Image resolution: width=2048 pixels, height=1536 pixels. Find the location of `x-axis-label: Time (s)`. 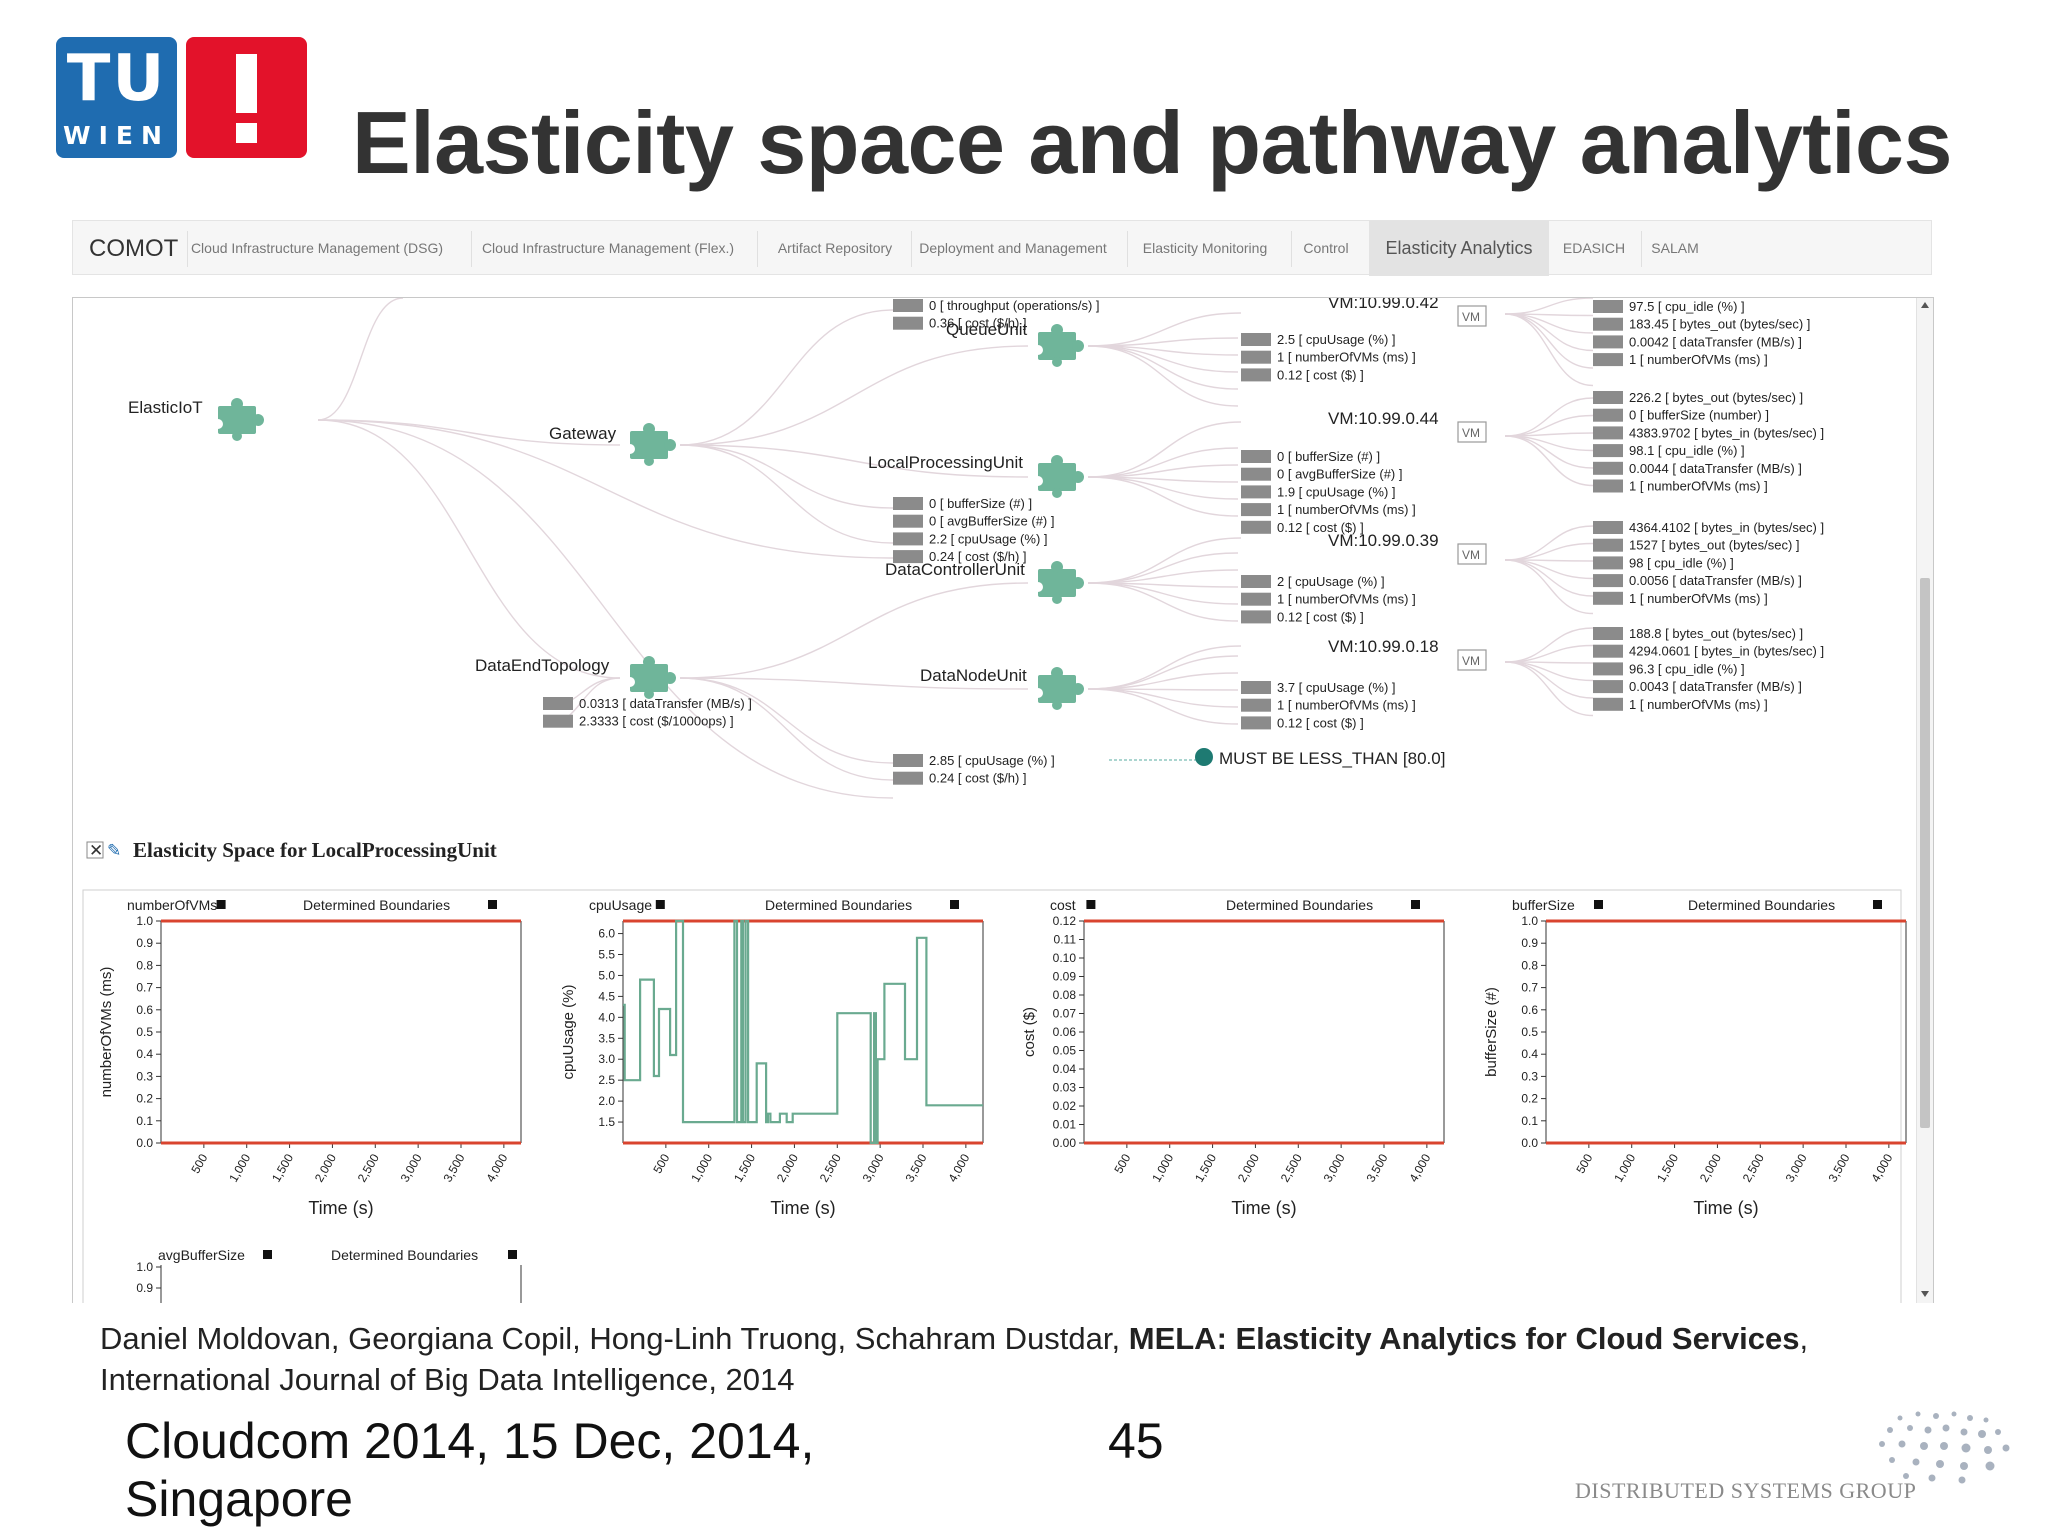

x-axis-label: Time (s) is located at coordinates (802, 1208).